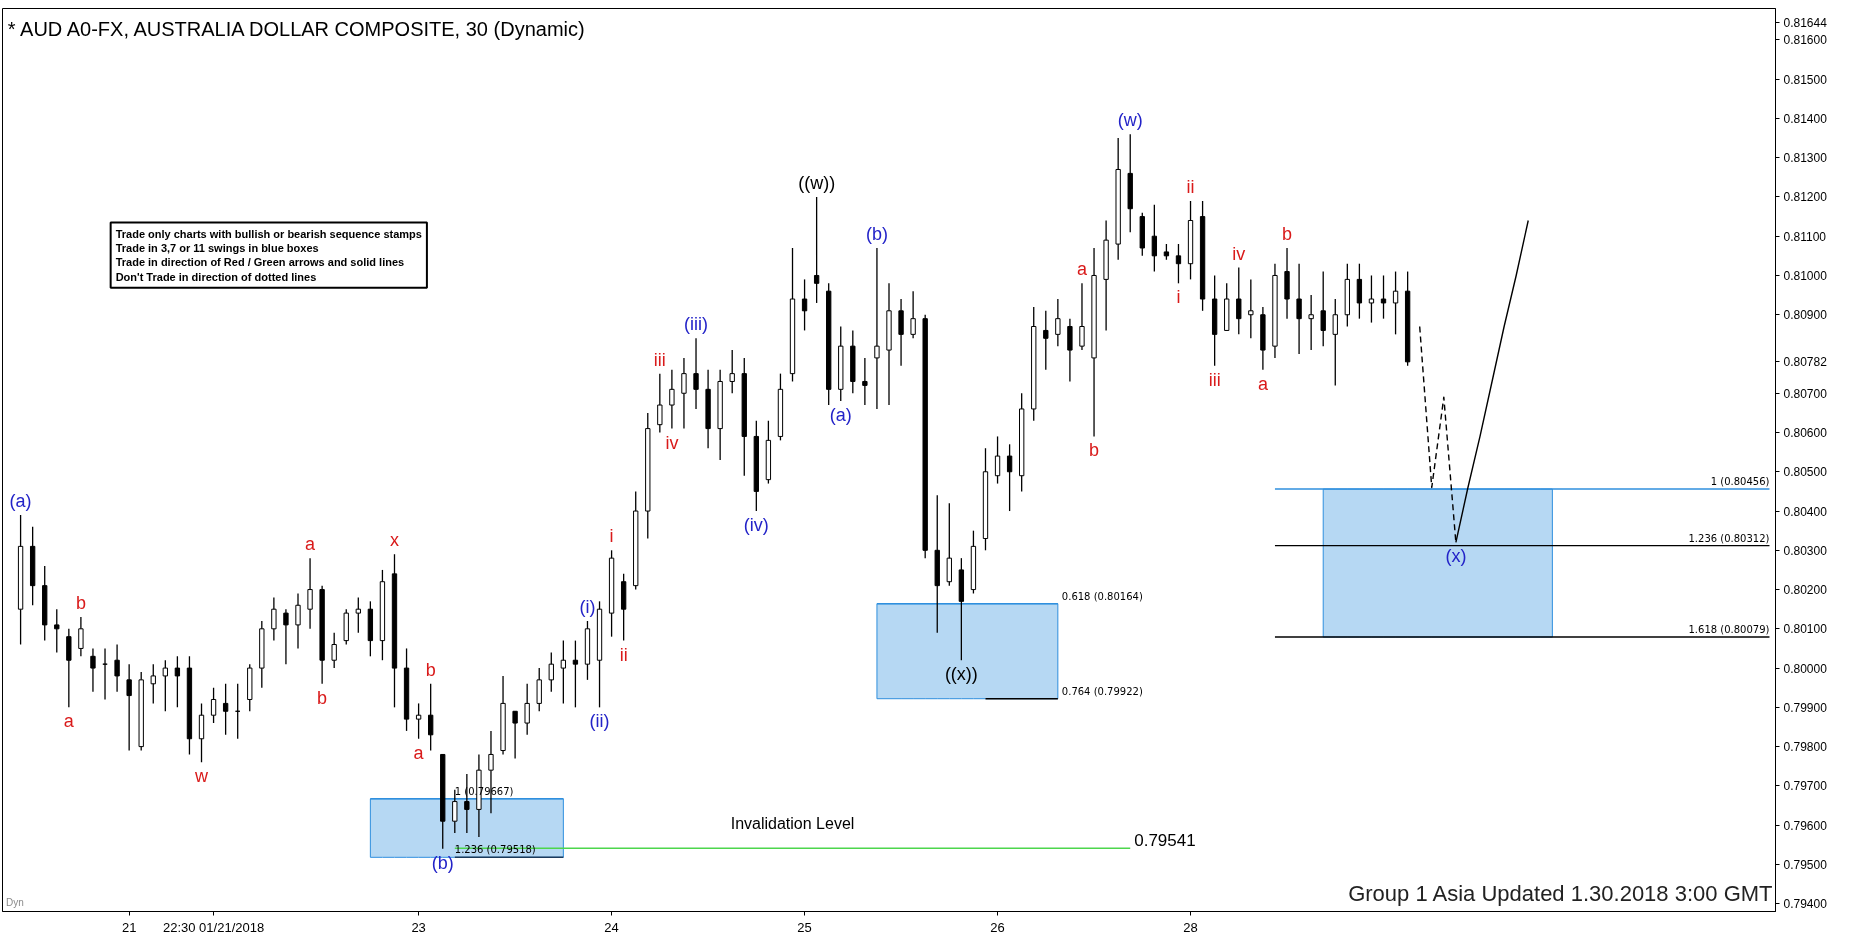 The width and height of the screenshot is (1864, 941). I want to click on y-tick-label: 0.81000, so click(1805, 275).